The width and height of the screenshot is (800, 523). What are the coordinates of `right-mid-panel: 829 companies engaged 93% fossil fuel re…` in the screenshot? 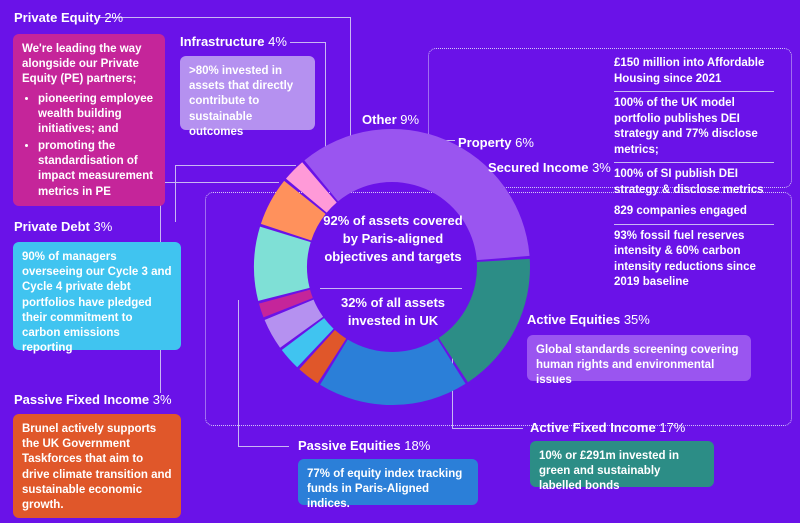 It's located at (698, 247).